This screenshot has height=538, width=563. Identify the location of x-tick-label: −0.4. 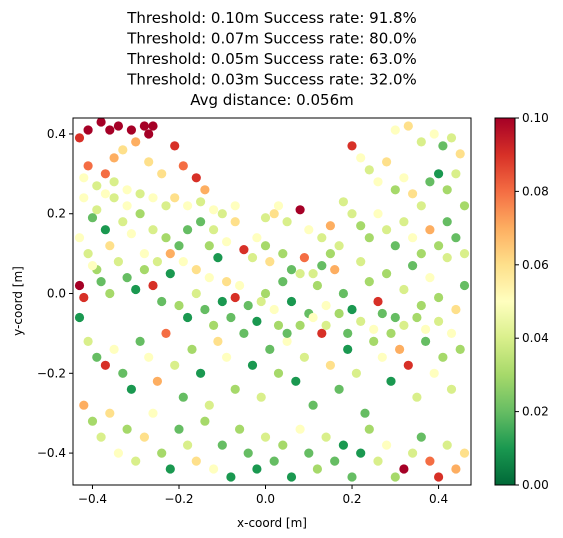
(92, 499).